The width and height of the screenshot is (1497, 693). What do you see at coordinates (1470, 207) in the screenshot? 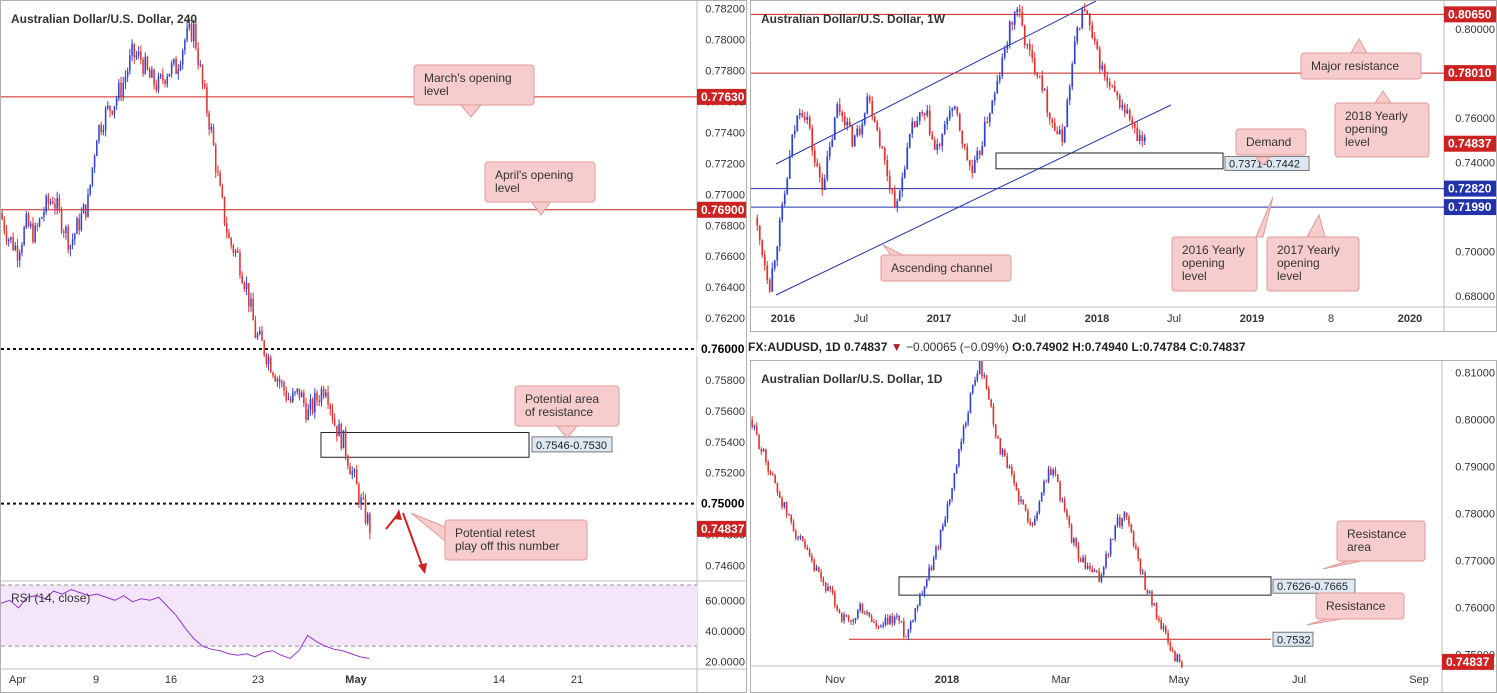
I see `level-label-1w: 0.71990` at bounding box center [1470, 207].